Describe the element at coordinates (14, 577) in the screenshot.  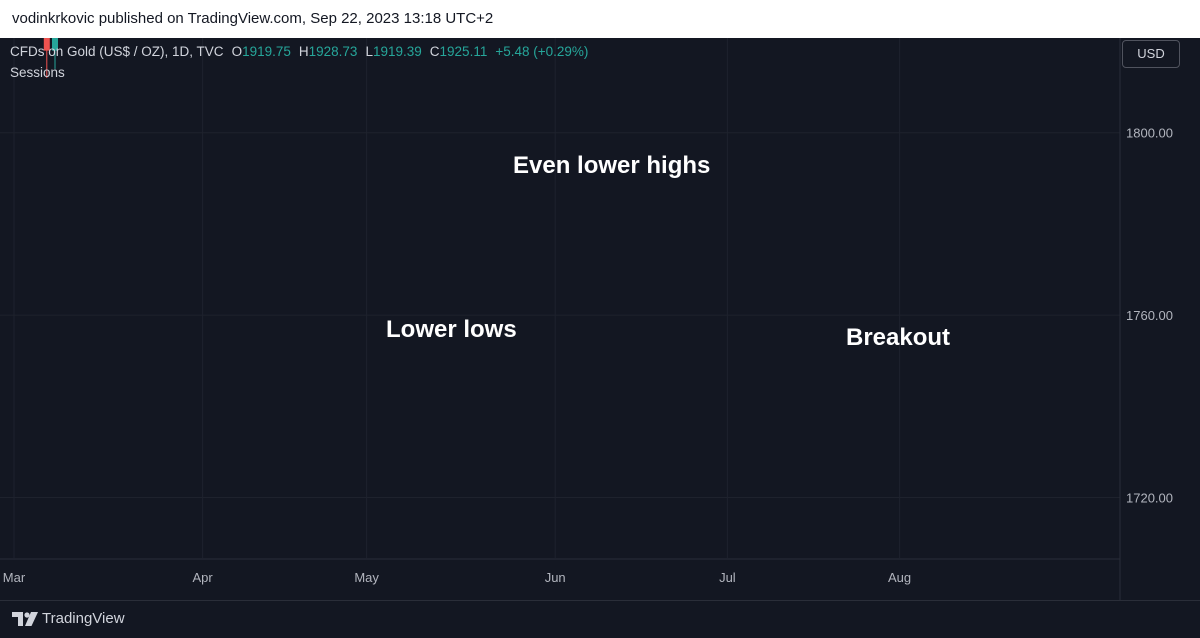
I see `x-tick-label: Mar` at that location.